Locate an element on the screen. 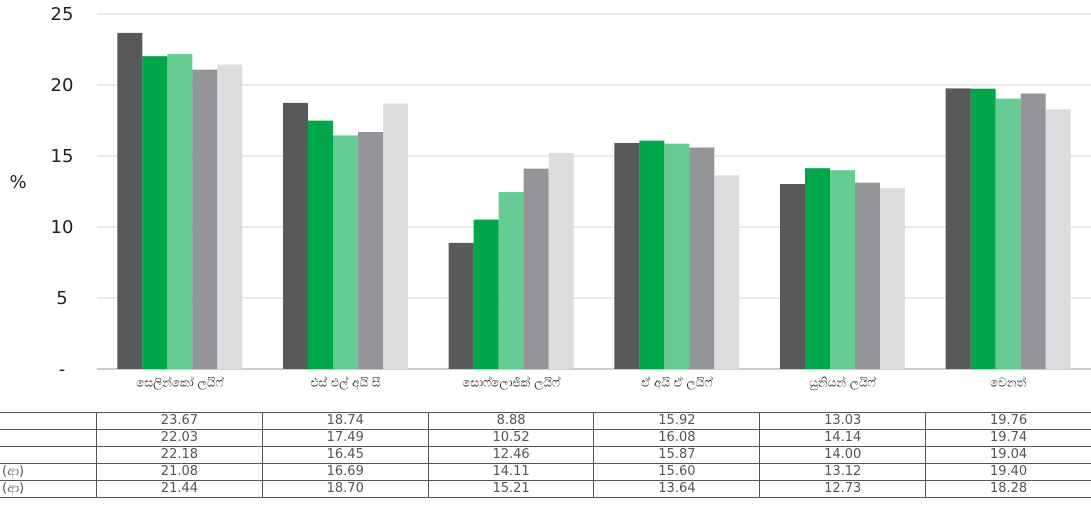  table-row: 23.67 18.74 8.88 15.92 13.03 19.76 is located at coordinates (545, 421).